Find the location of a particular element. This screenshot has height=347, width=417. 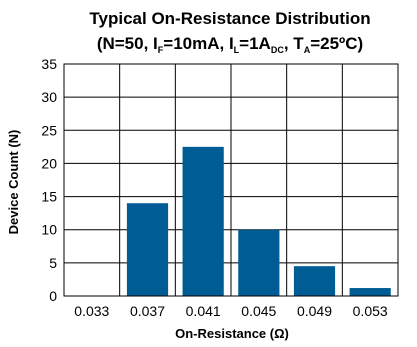

x-tick-label: 0.049 is located at coordinates (314, 311).